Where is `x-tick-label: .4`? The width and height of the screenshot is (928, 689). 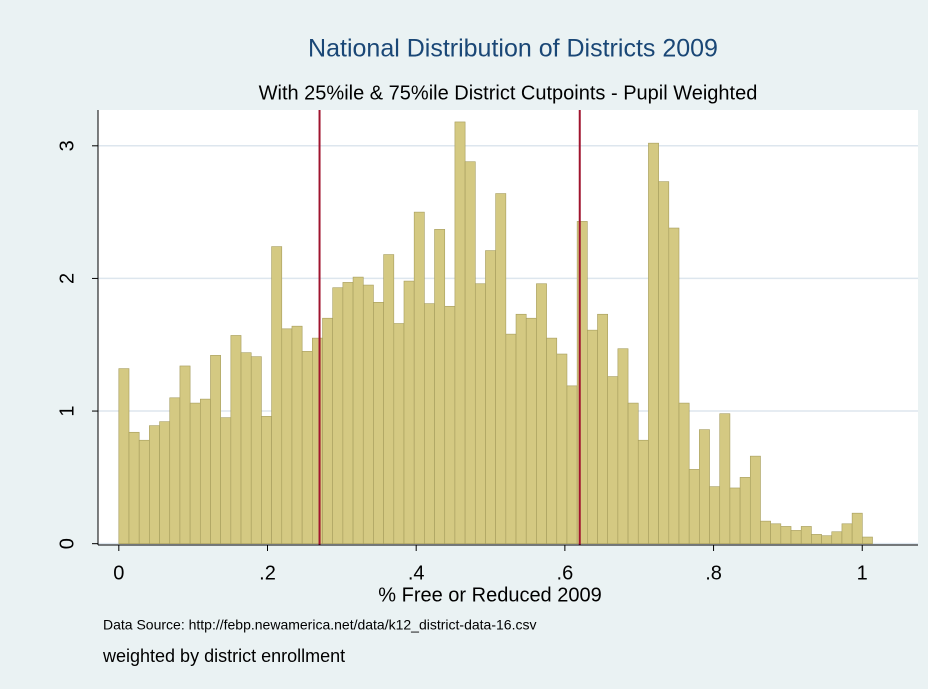
x-tick-label: .4 is located at coordinates (416, 573).